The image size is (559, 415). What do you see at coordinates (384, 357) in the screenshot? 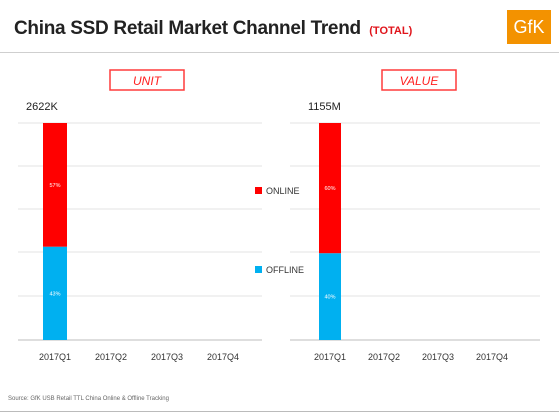
I see `tick-label-1-1: 2017Q2` at bounding box center [384, 357].